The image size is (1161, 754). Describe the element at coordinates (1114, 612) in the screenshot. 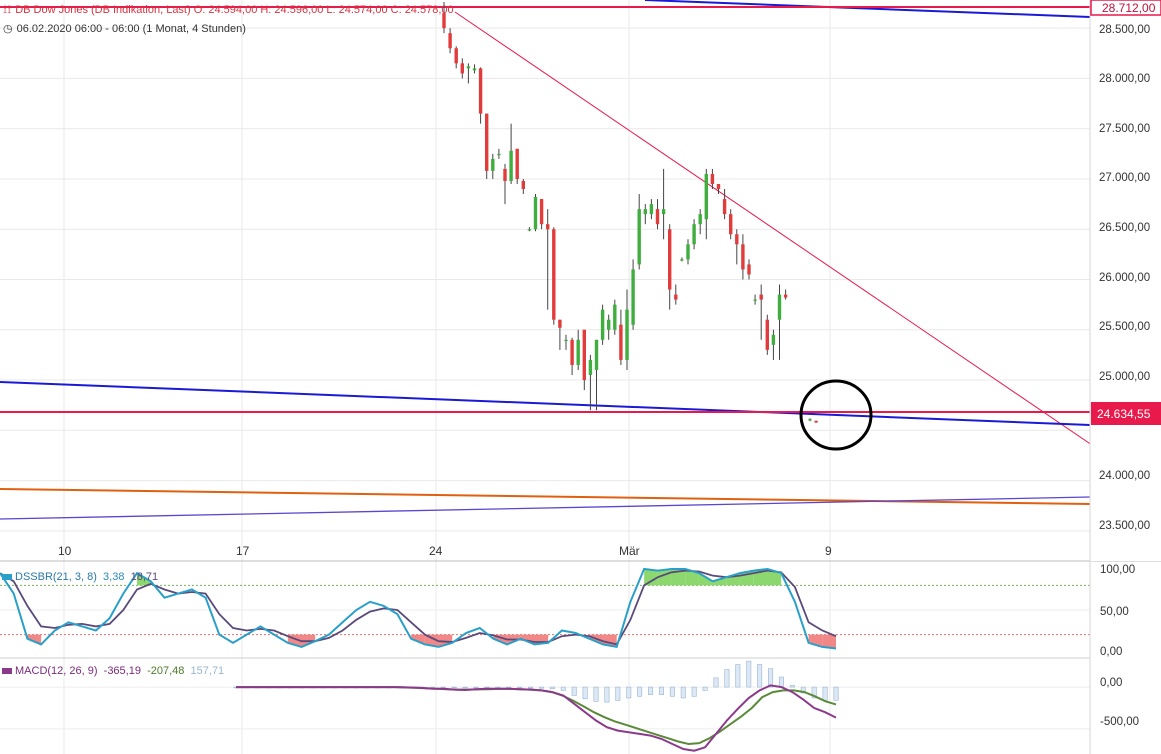

I see `dss-tick-label: 50,00` at that location.